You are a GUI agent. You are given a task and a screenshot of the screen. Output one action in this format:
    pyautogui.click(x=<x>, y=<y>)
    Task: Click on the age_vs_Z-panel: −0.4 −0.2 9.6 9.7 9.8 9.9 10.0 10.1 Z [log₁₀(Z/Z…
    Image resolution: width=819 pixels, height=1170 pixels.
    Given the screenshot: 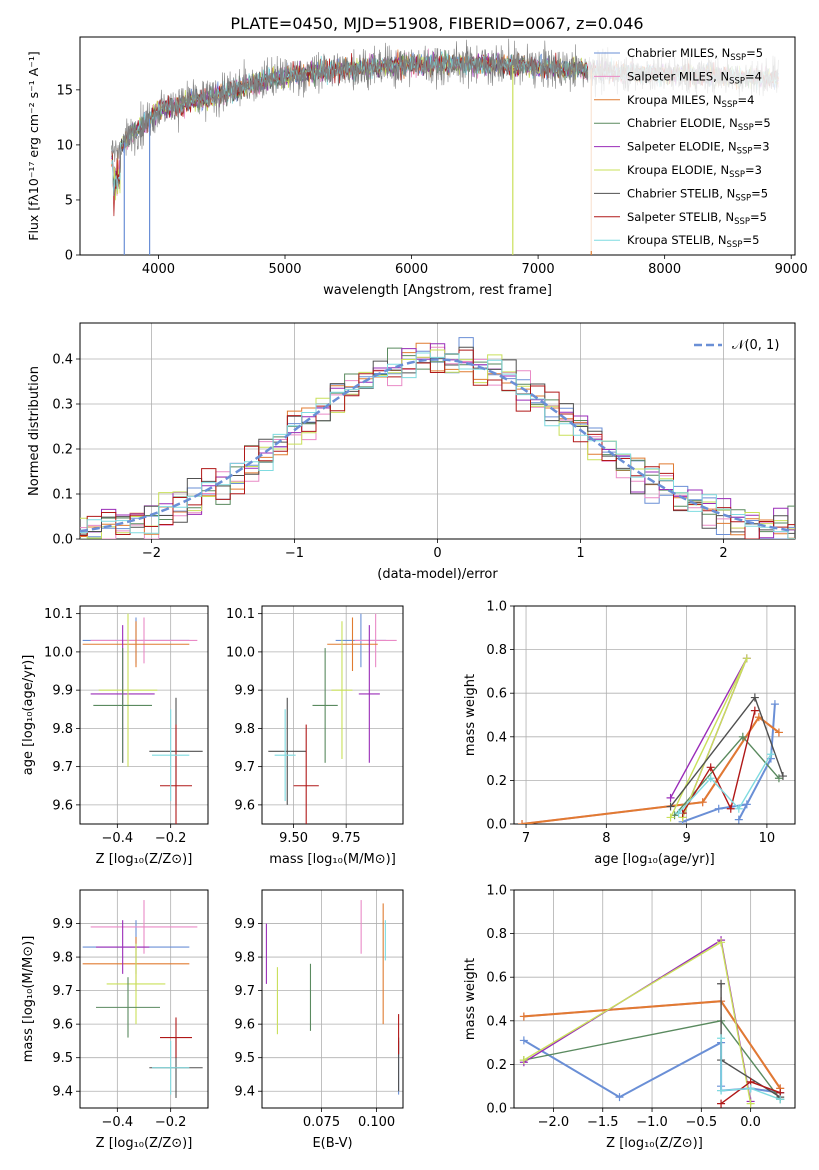 What is the action you would take?
    pyautogui.click(x=115, y=736)
    